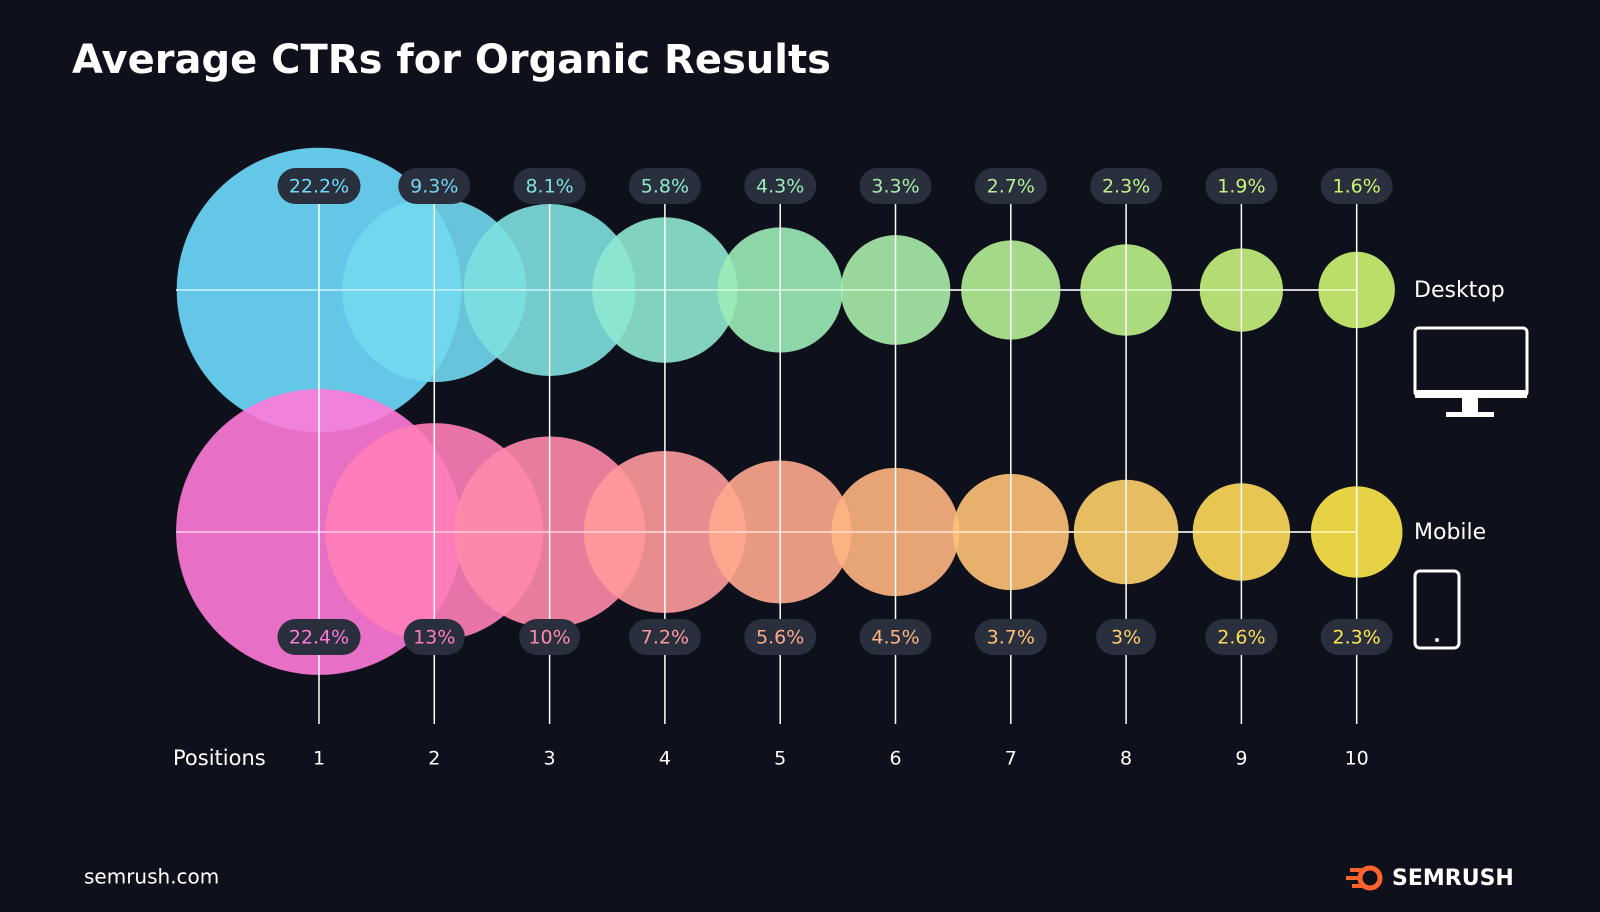 The image size is (1600, 912). I want to click on value-label: 22.2%, so click(319, 187).